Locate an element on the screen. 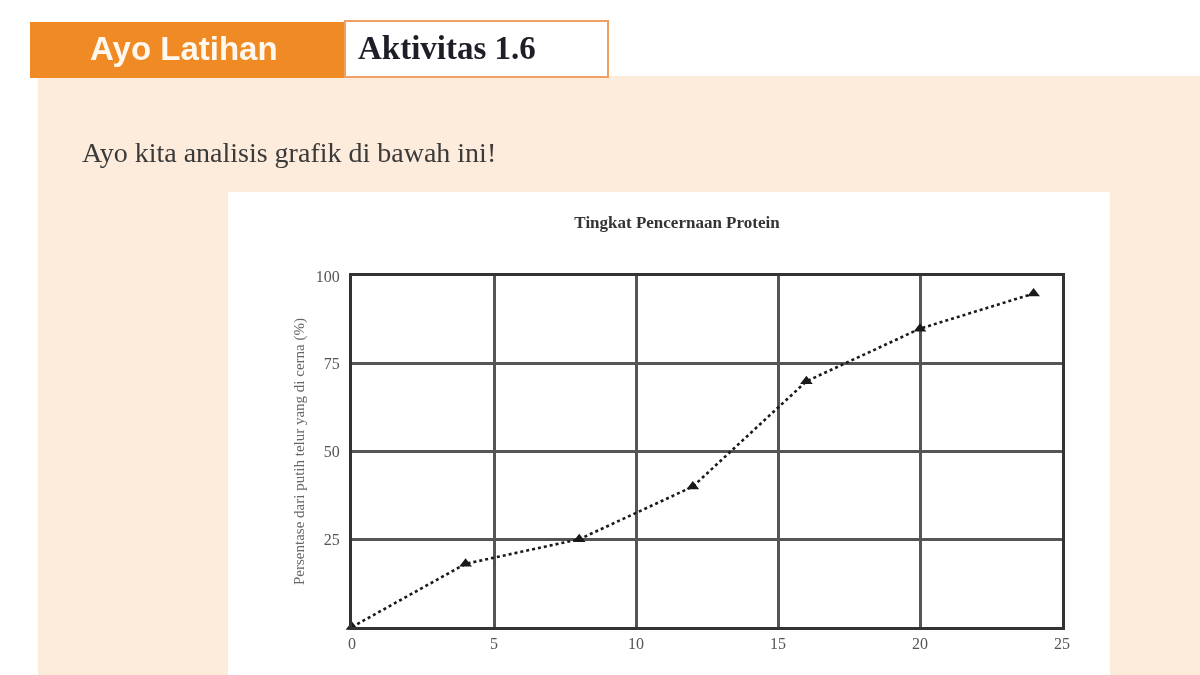  x-tick-label: 10 is located at coordinates (636, 644).